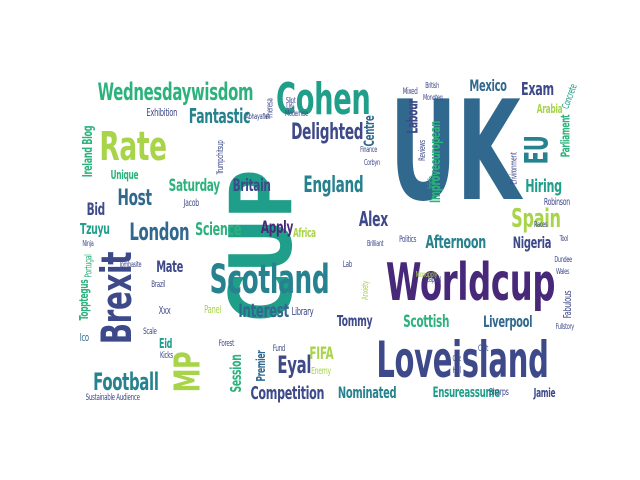  Describe the element at coordinates (570, 96) in the screenshot. I see `word-concrete: Concrete` at that location.